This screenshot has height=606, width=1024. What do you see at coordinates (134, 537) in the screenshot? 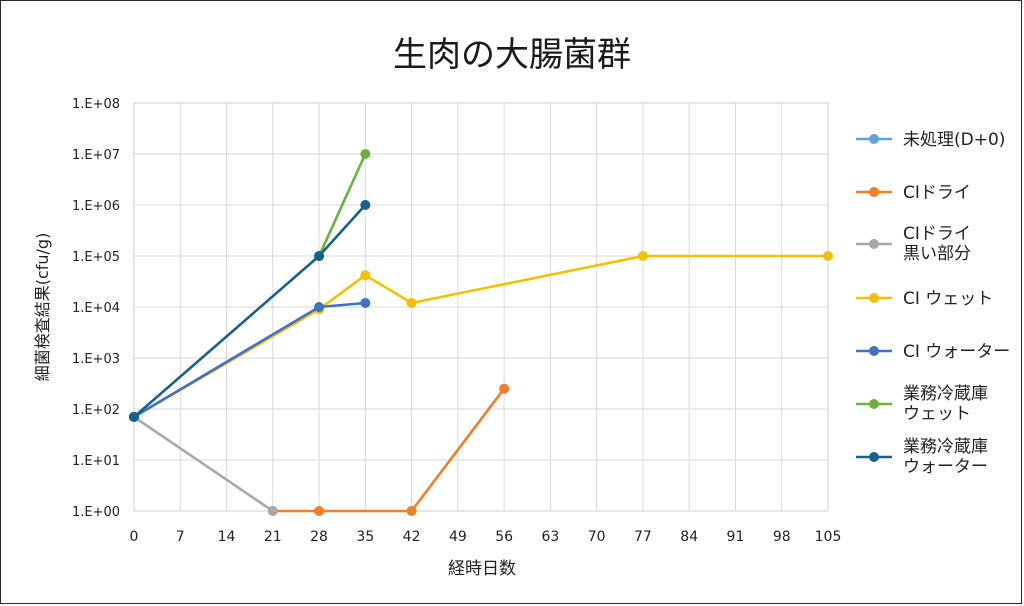
I see `x-tick-label: 0` at bounding box center [134, 537].